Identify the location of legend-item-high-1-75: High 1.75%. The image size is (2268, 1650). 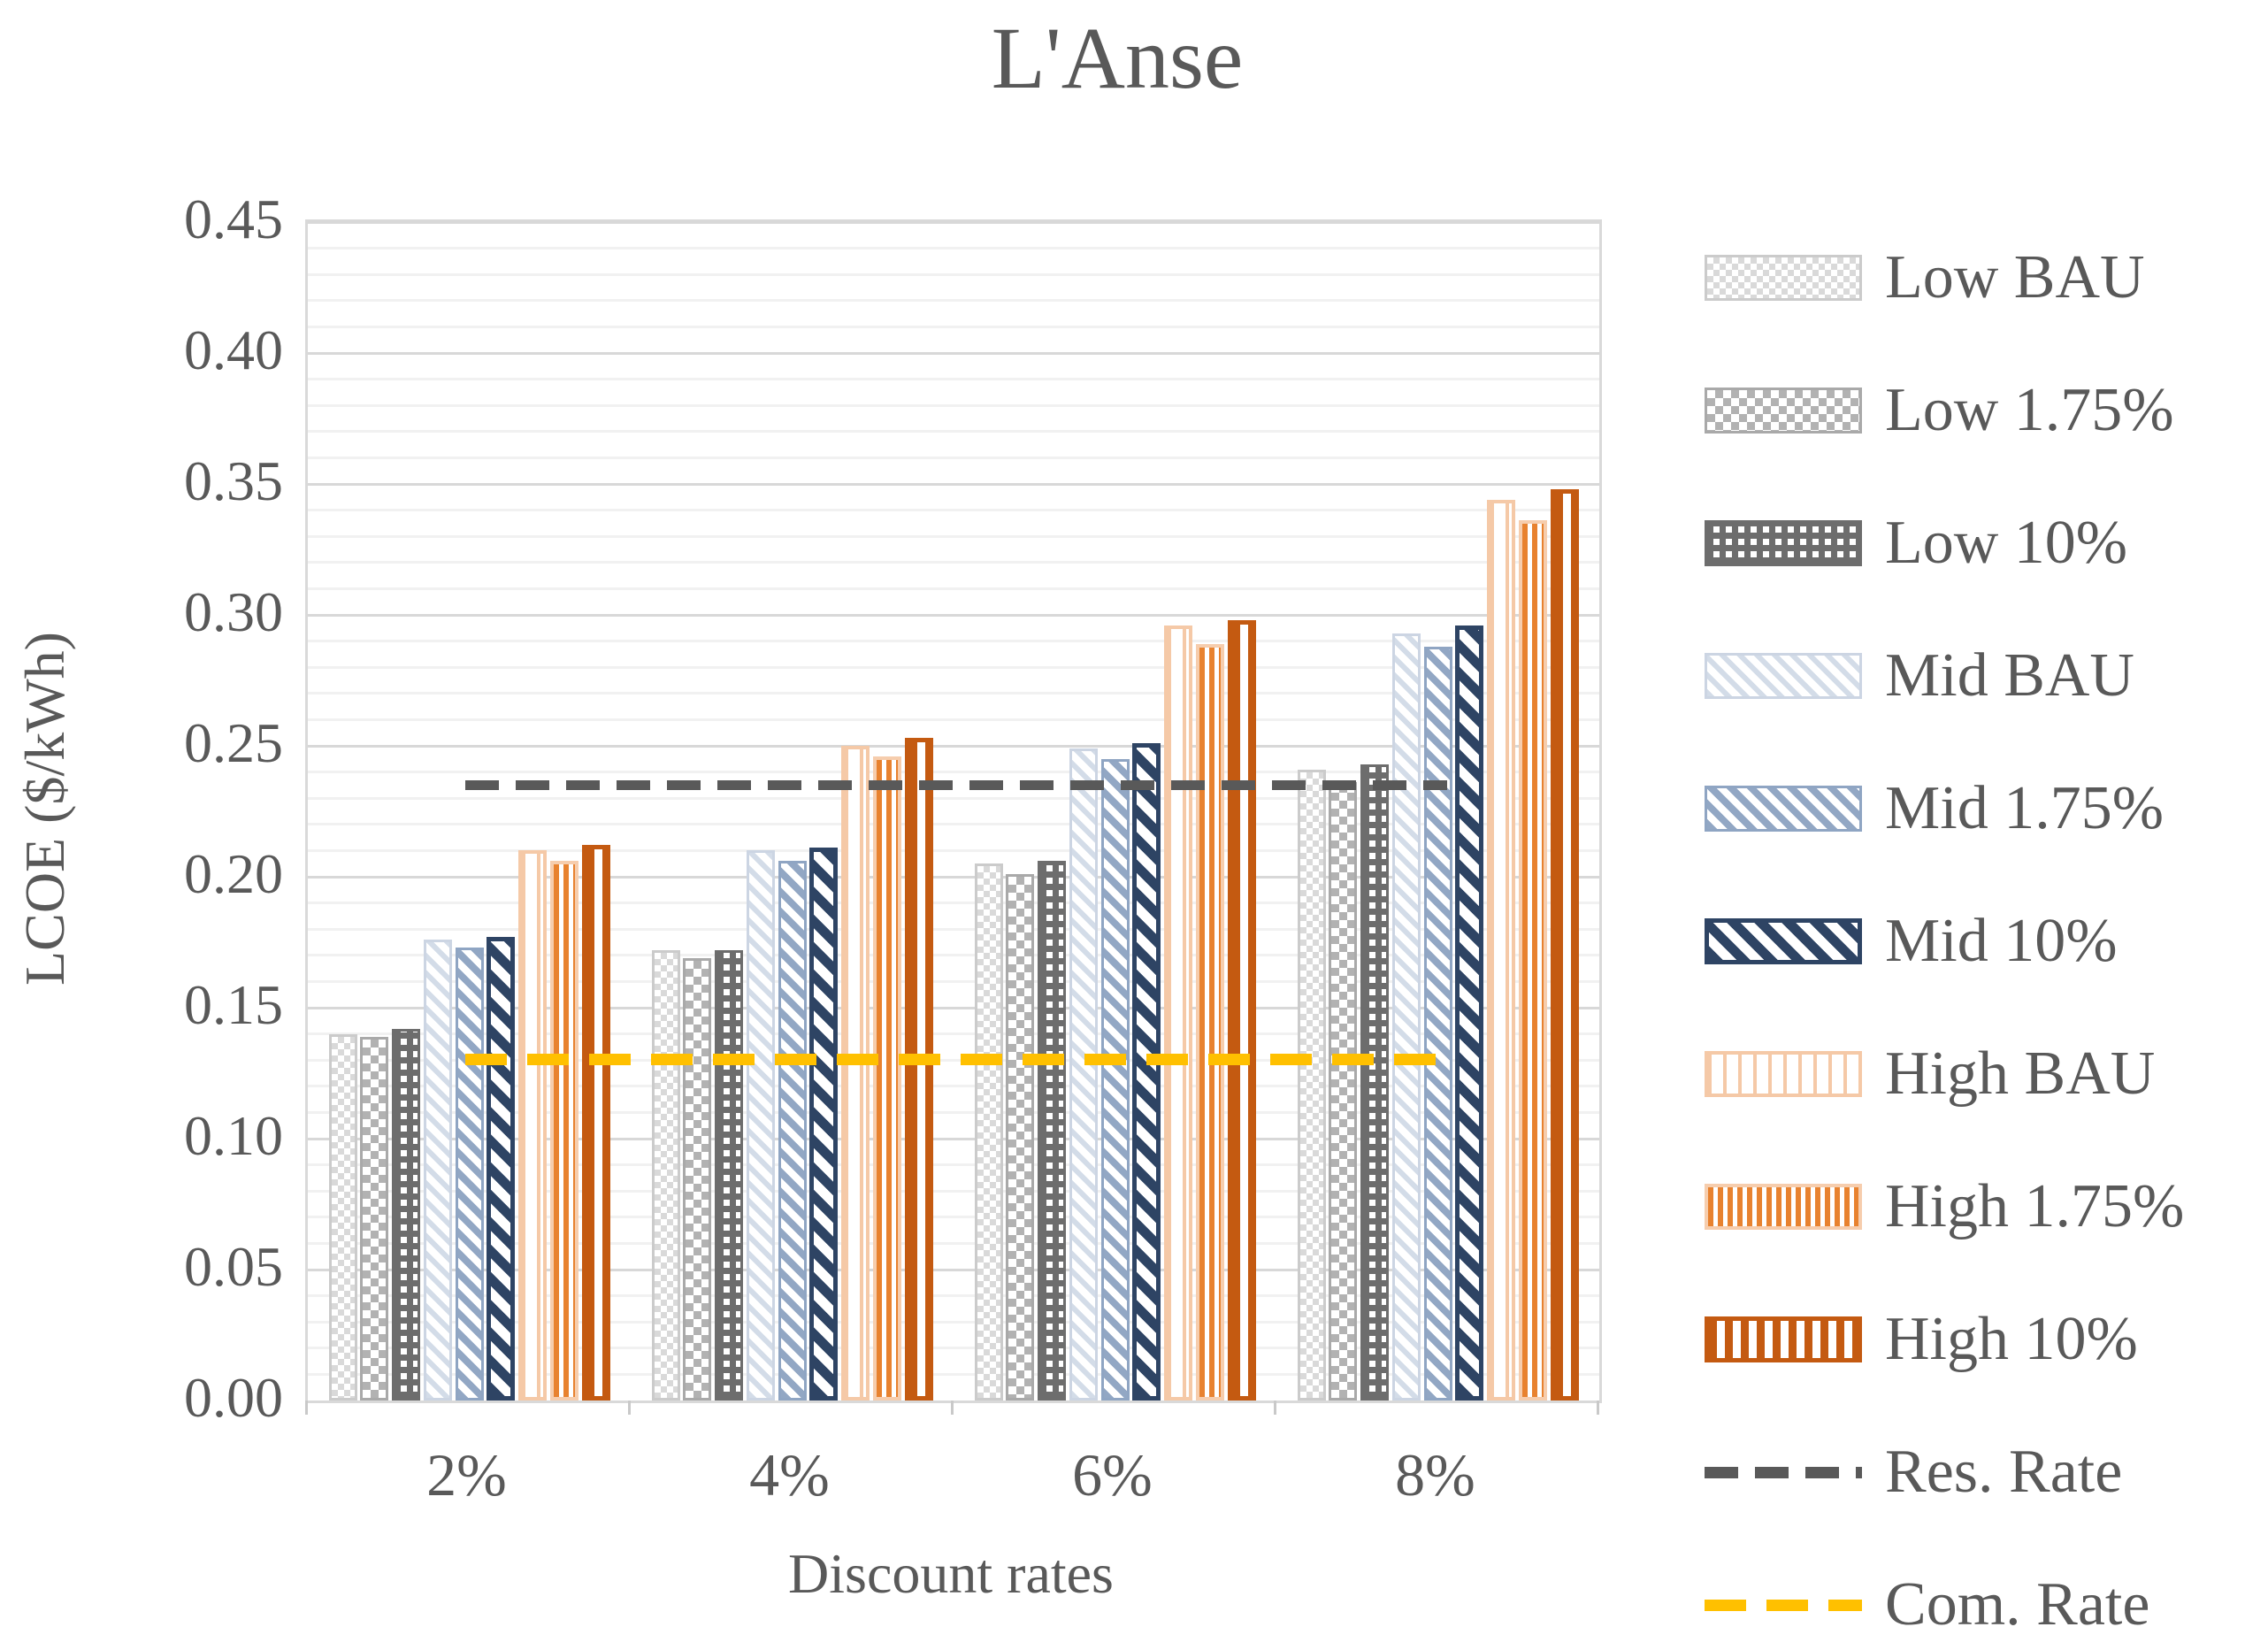
(1945, 1206).